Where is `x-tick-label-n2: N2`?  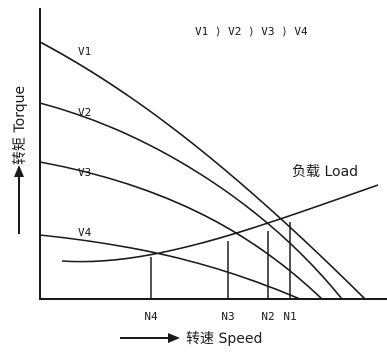 x-tick-label-n2: N2 is located at coordinates (267, 316).